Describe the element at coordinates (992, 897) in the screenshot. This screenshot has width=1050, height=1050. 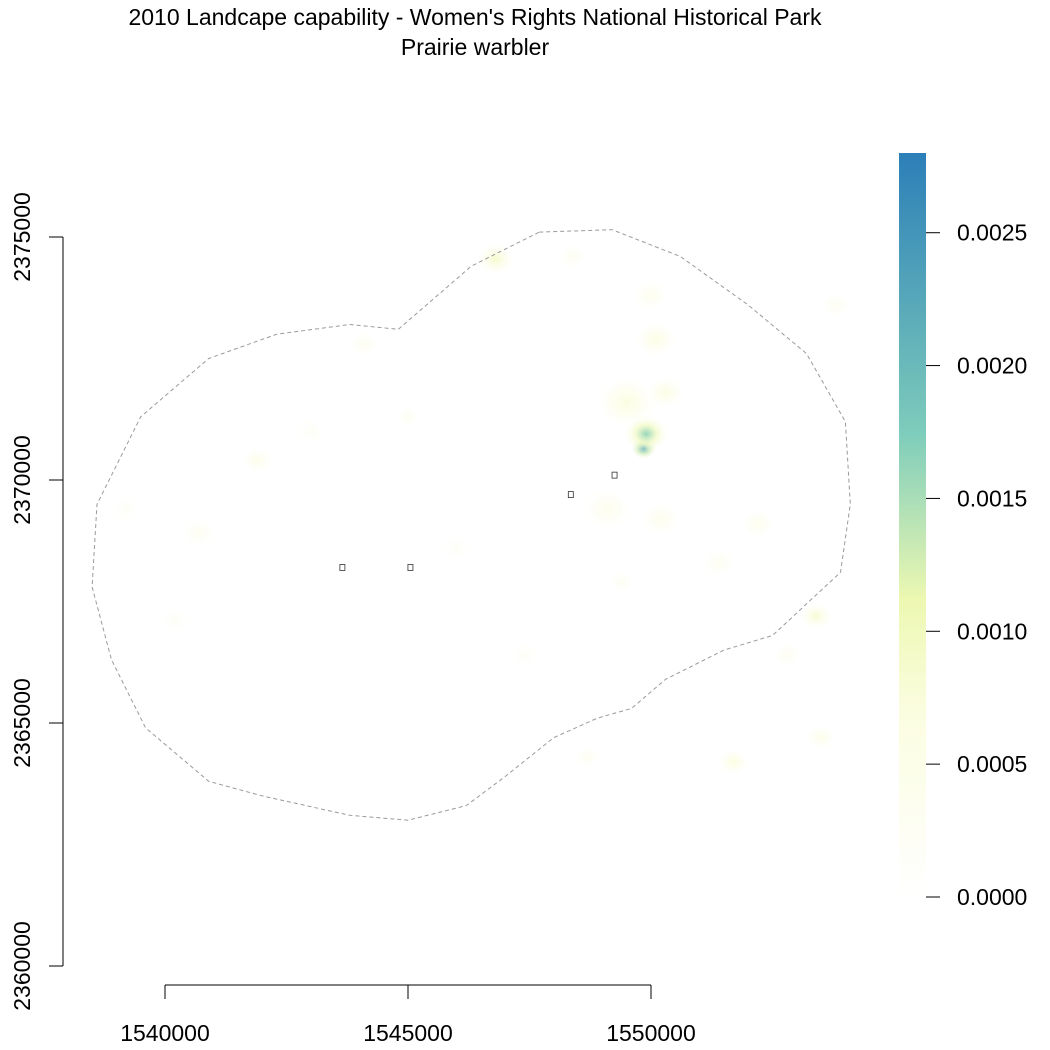
I see `legend-tick-label: 0.0000` at that location.